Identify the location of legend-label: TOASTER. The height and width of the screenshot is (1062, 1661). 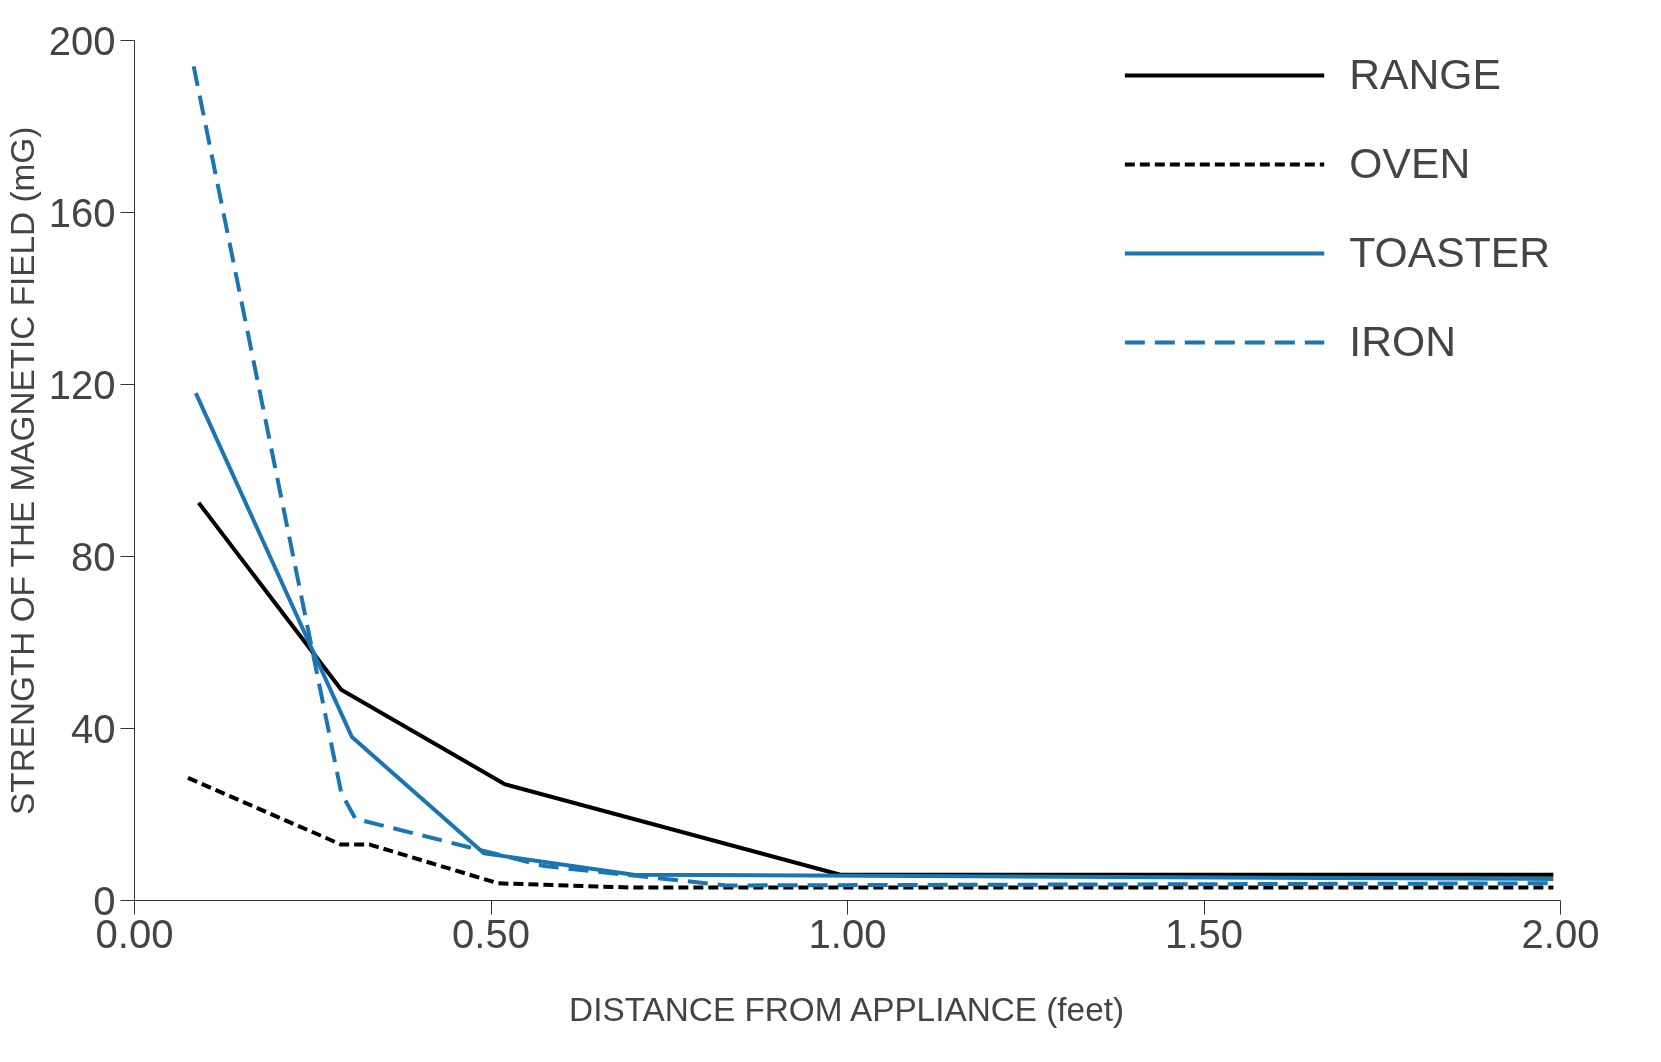
(1449, 252).